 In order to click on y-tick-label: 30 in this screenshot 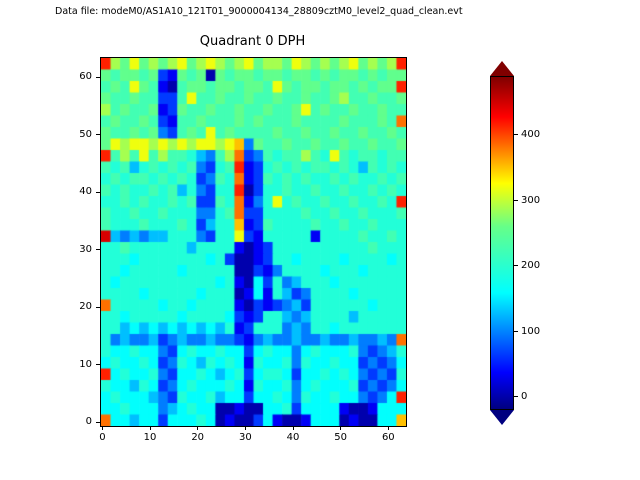, I will do `click(85, 249)`.